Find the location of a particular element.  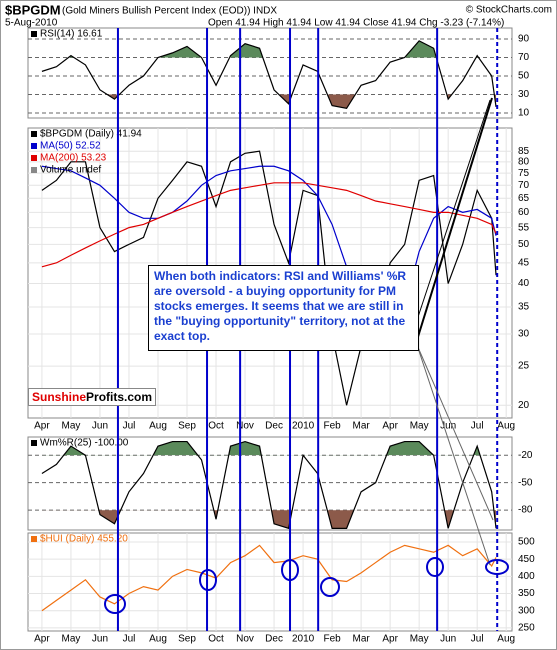

legend-label: $BPGDM (Daily) 41.94 is located at coordinates (91, 134).